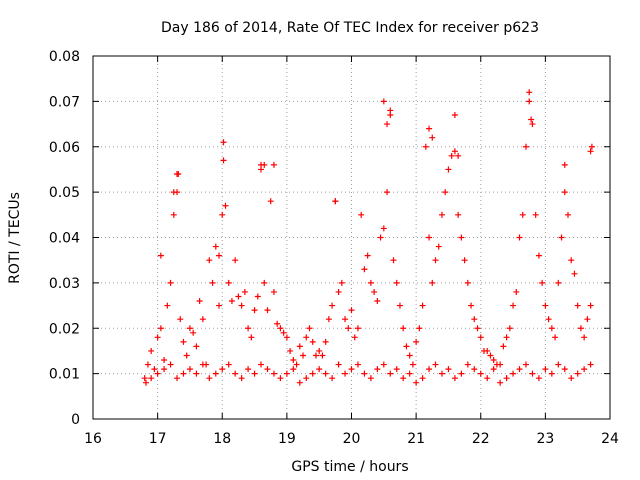 This screenshot has width=640, height=480. Describe the element at coordinates (158, 439) in the screenshot. I see `x-tick-label: 17` at that location.